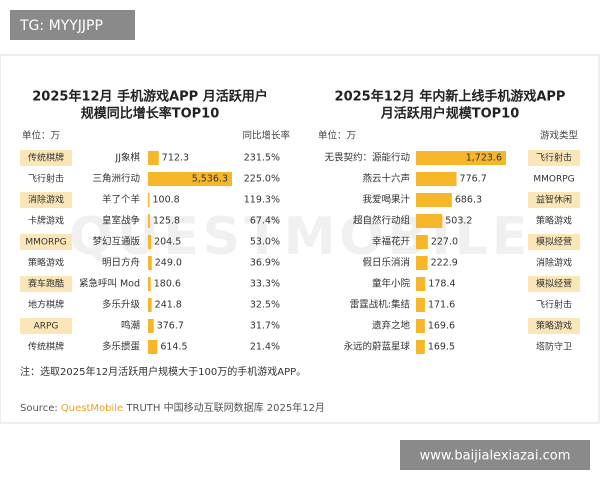 This screenshot has width=600, height=484. I want to click on note: 注：选取2025年12月活跃用户规模大于100万的手机游戏APP。, so click(163, 371).